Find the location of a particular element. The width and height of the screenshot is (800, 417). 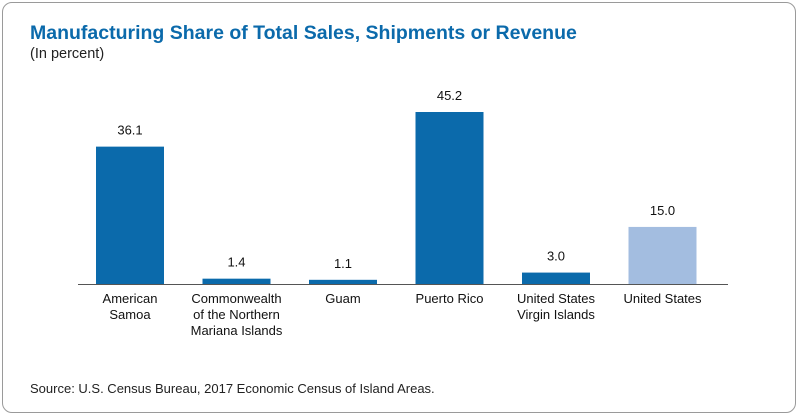

category-label: Guam is located at coordinates (343, 298).